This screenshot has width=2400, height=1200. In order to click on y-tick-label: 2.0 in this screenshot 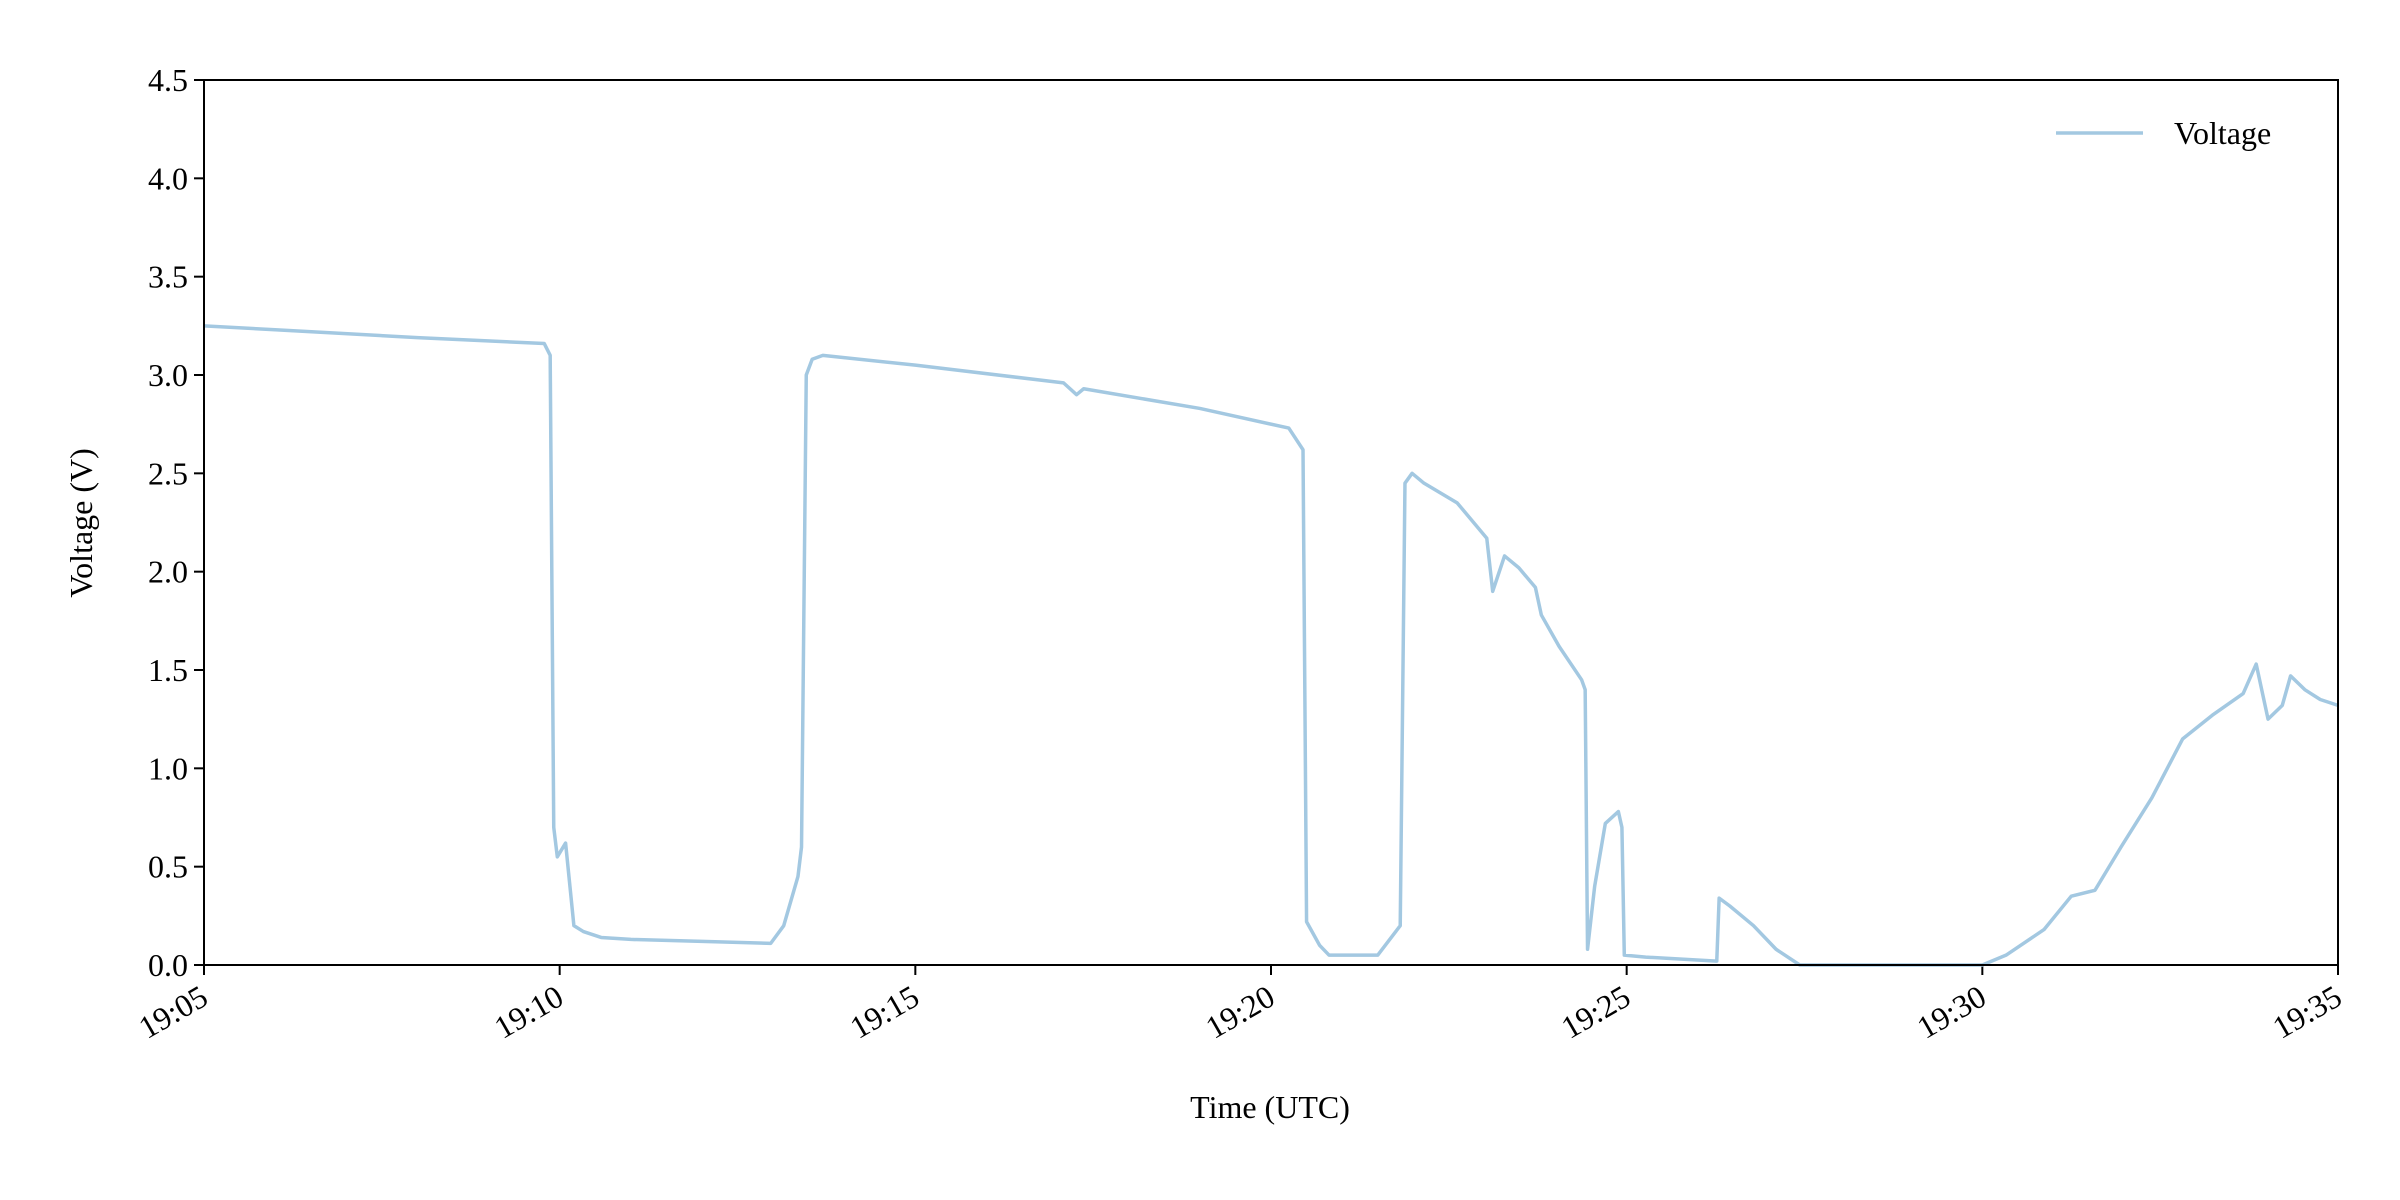, I will do `click(168, 572)`.